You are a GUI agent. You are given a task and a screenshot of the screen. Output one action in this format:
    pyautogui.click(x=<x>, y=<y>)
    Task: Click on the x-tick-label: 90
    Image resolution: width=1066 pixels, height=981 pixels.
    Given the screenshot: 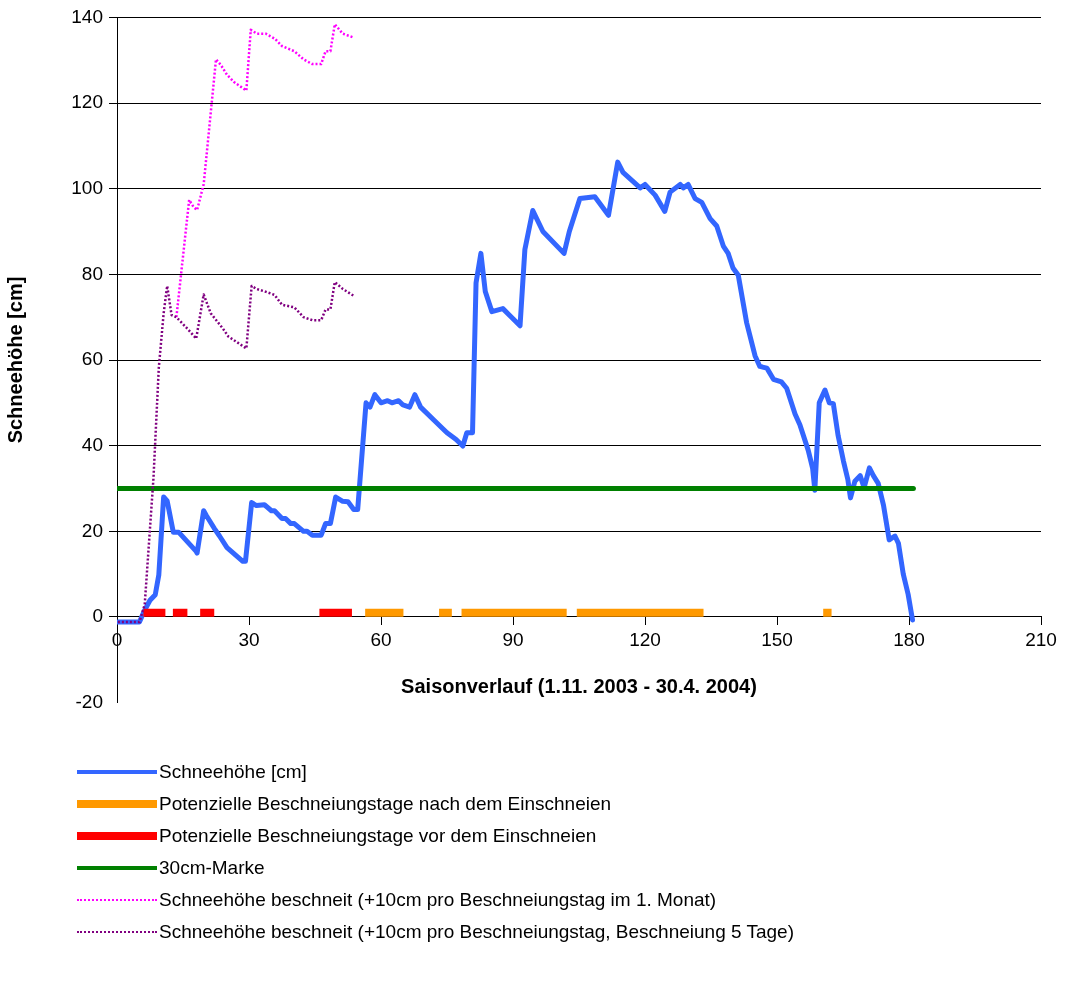 What is the action you would take?
    pyautogui.click(x=513, y=639)
    